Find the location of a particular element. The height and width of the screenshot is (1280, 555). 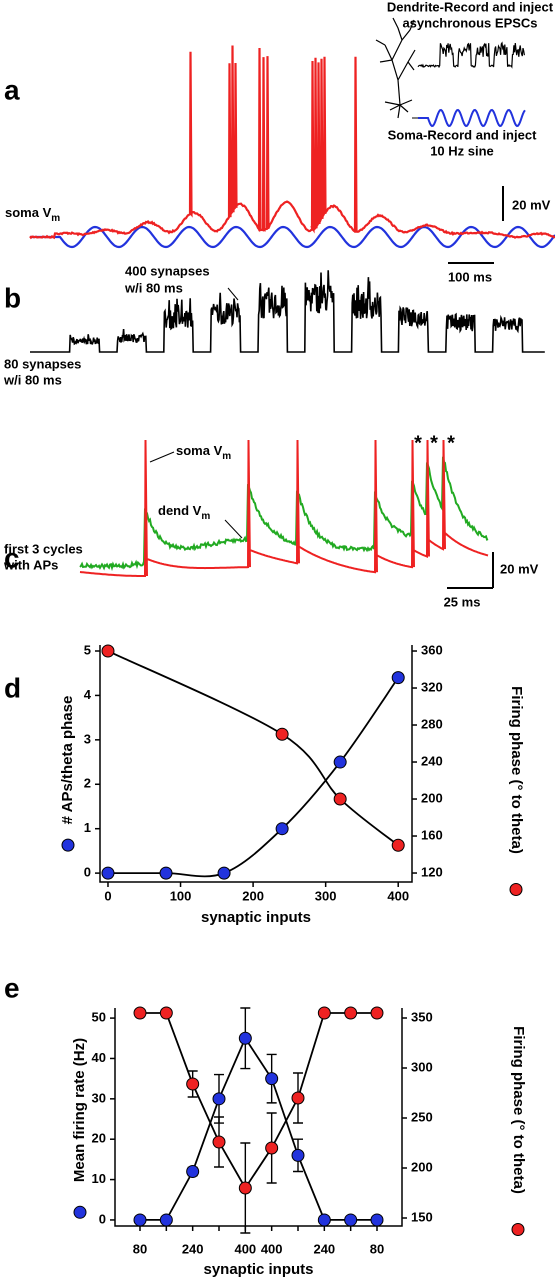

x-tick-label: 100 is located at coordinates (181, 895).